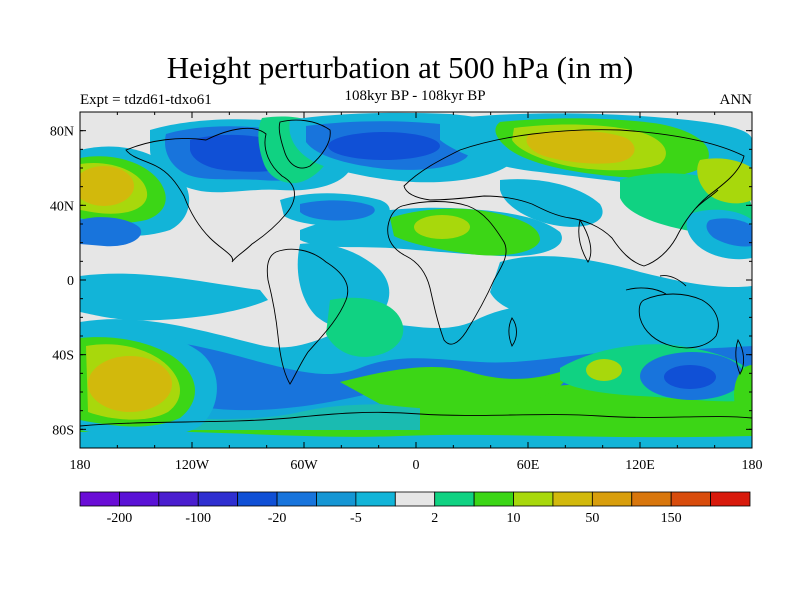 The height and width of the screenshot is (600, 800). What do you see at coordinates (585, 240) in the screenshot?
I see `coast-india` at bounding box center [585, 240].